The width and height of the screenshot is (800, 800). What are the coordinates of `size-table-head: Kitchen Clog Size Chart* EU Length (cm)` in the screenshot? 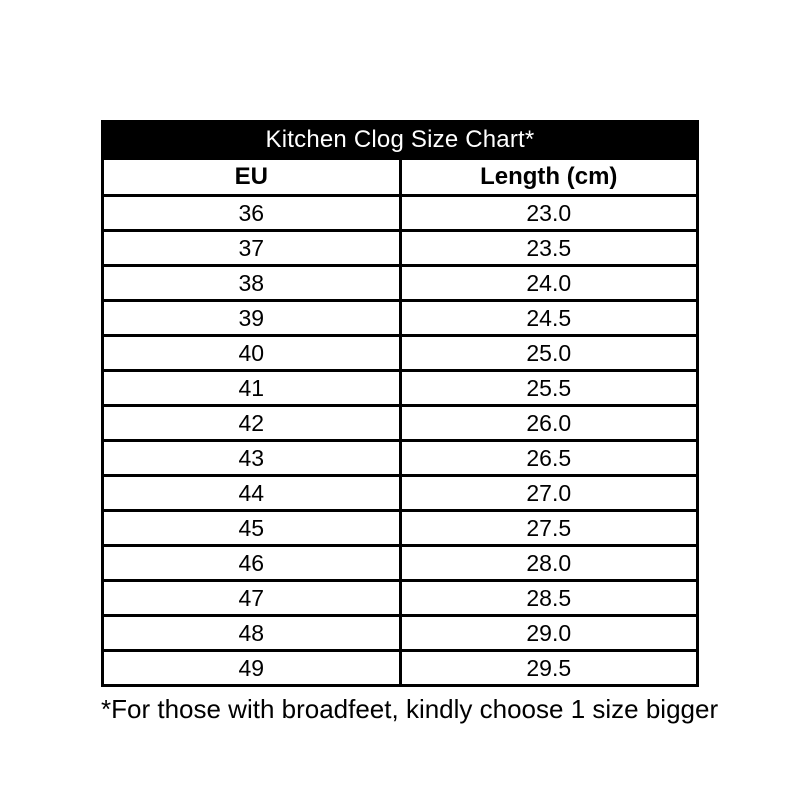 It's located at (400, 158).